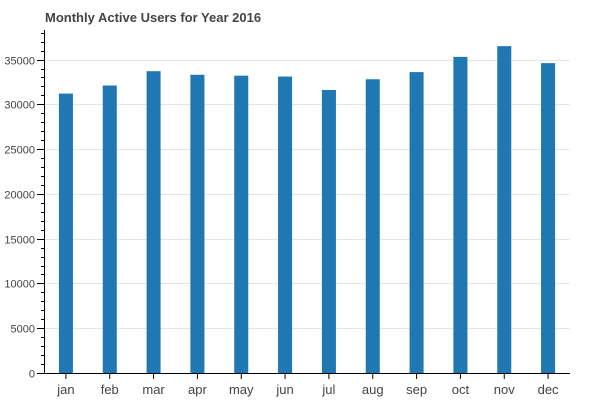 The width and height of the screenshot is (600, 405). What do you see at coordinates (328, 389) in the screenshot?
I see `x-tick-label: jul` at bounding box center [328, 389].